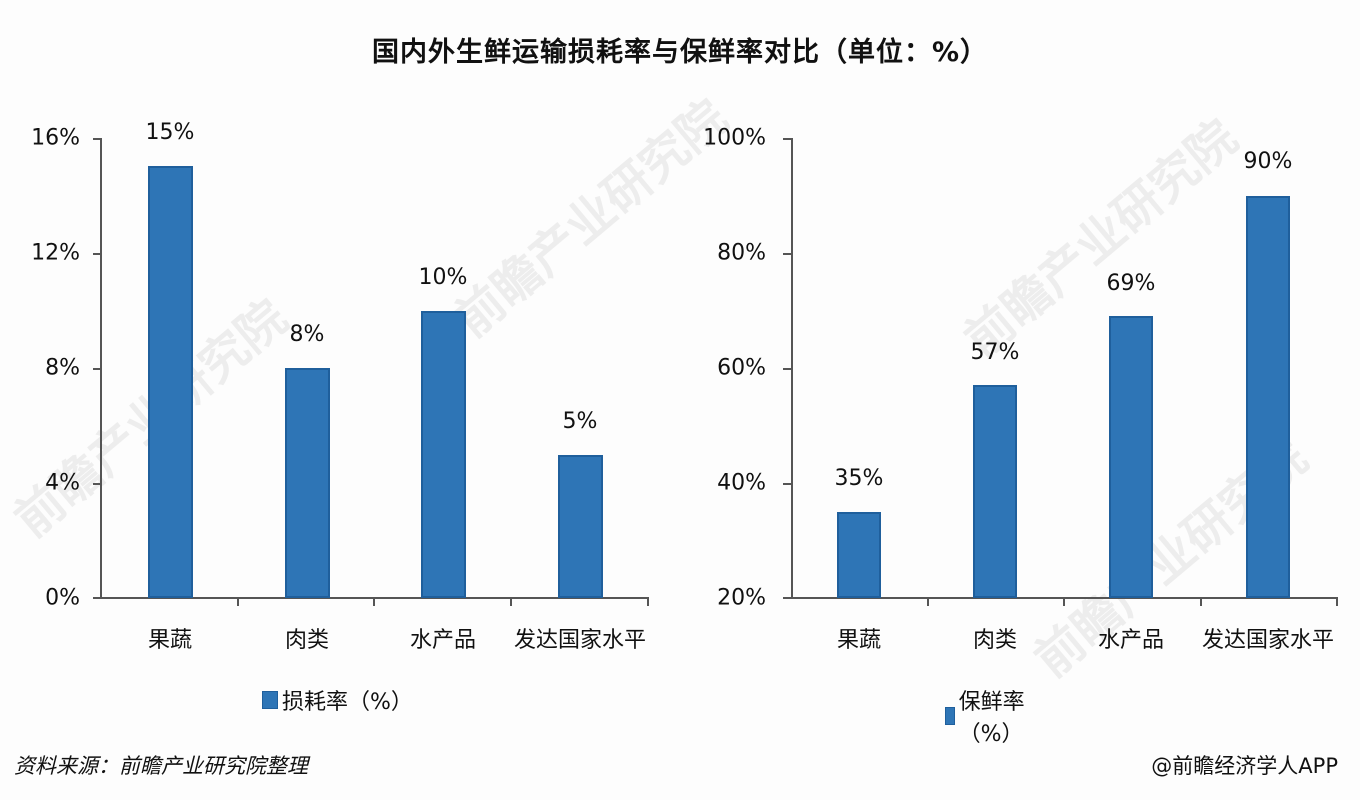 The image size is (1360, 800). Describe the element at coordinates (580, 421) in the screenshot. I see `data-label: 5%` at that location.